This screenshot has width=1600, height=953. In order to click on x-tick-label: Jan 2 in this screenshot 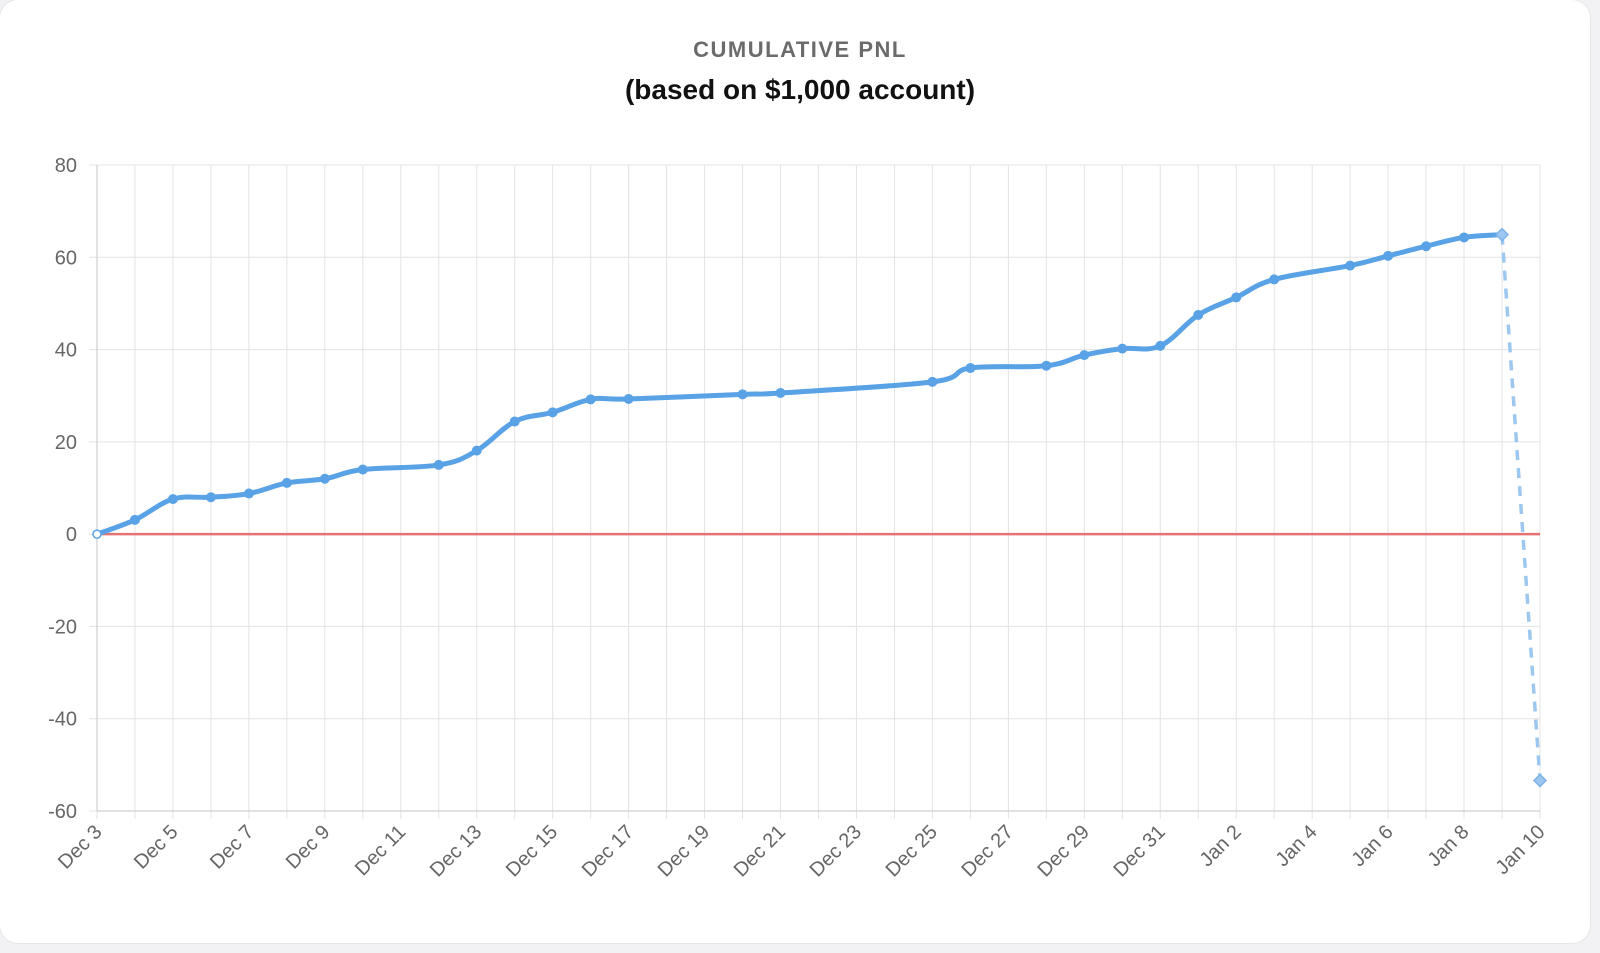, I will do `click(1221, 846)`.